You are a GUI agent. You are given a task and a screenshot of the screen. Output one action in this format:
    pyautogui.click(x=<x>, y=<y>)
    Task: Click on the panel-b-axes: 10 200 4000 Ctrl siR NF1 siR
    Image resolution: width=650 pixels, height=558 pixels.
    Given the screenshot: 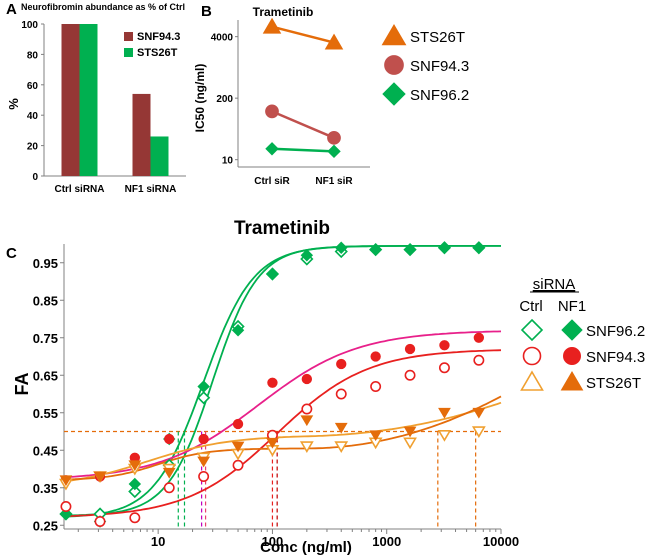 What is the action you would take?
    pyautogui.click(x=290, y=103)
    